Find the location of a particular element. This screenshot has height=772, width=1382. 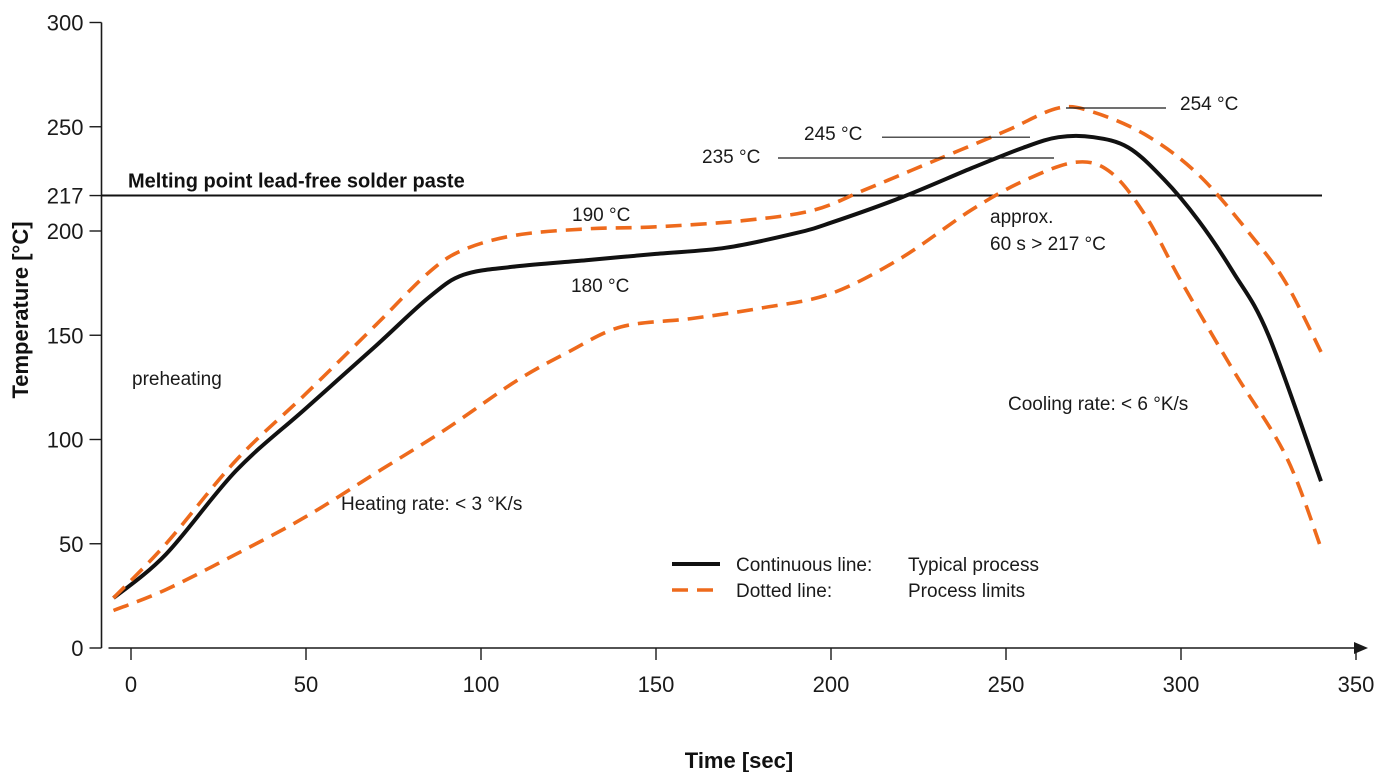

y-tick-label: 100 is located at coordinates (65, 440).